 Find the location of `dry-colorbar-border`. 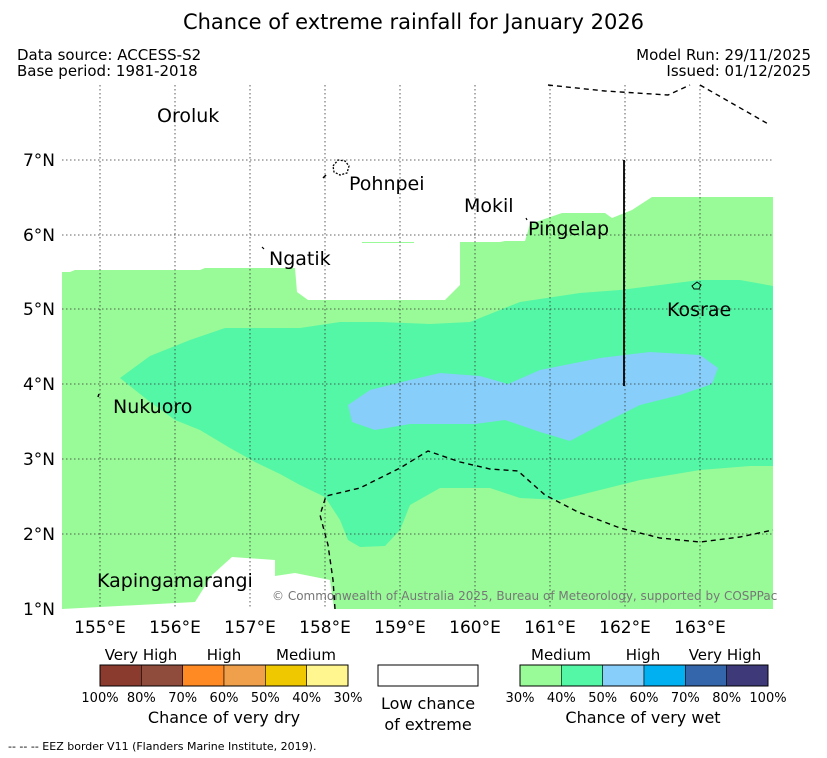

dry-colorbar-border is located at coordinates (224, 675).